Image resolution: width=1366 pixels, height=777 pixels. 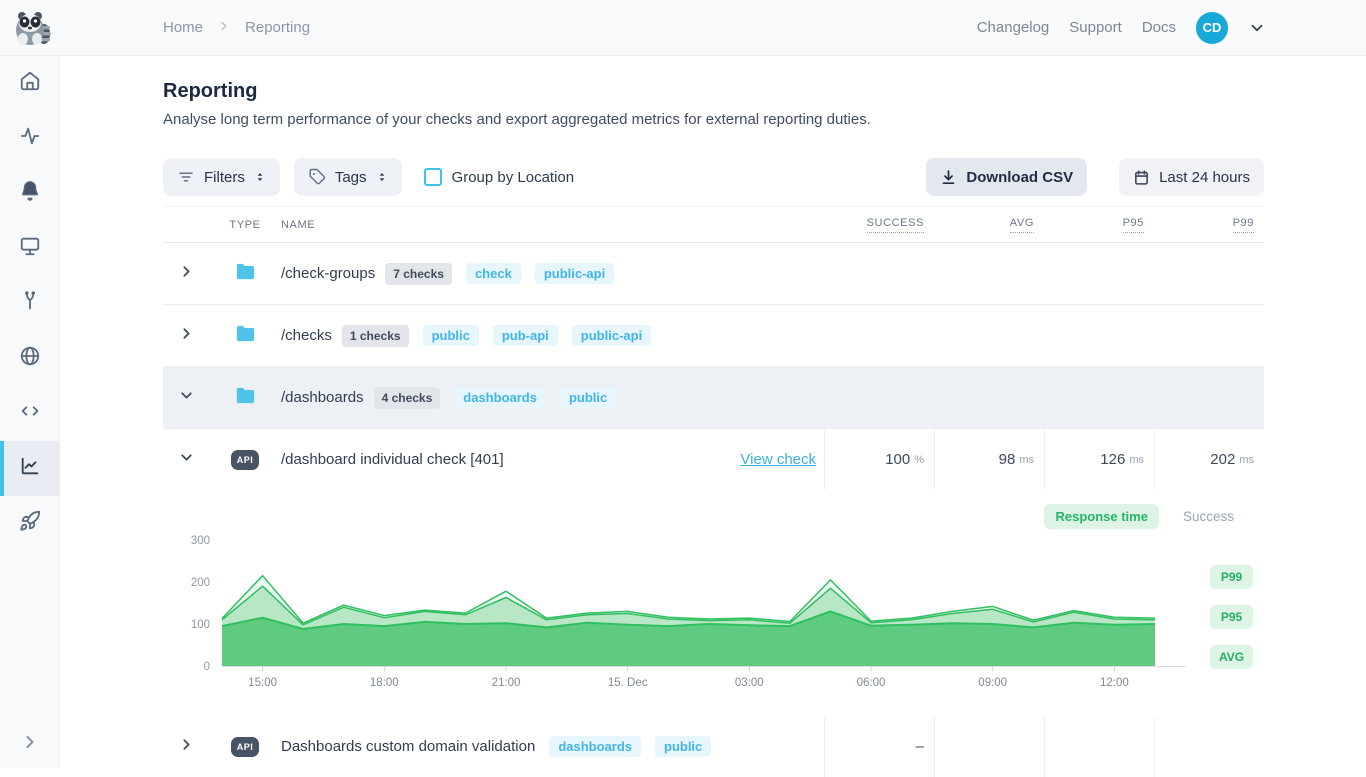 What do you see at coordinates (407, 397) in the screenshot?
I see `check-count-badge: 4 checks` at bounding box center [407, 397].